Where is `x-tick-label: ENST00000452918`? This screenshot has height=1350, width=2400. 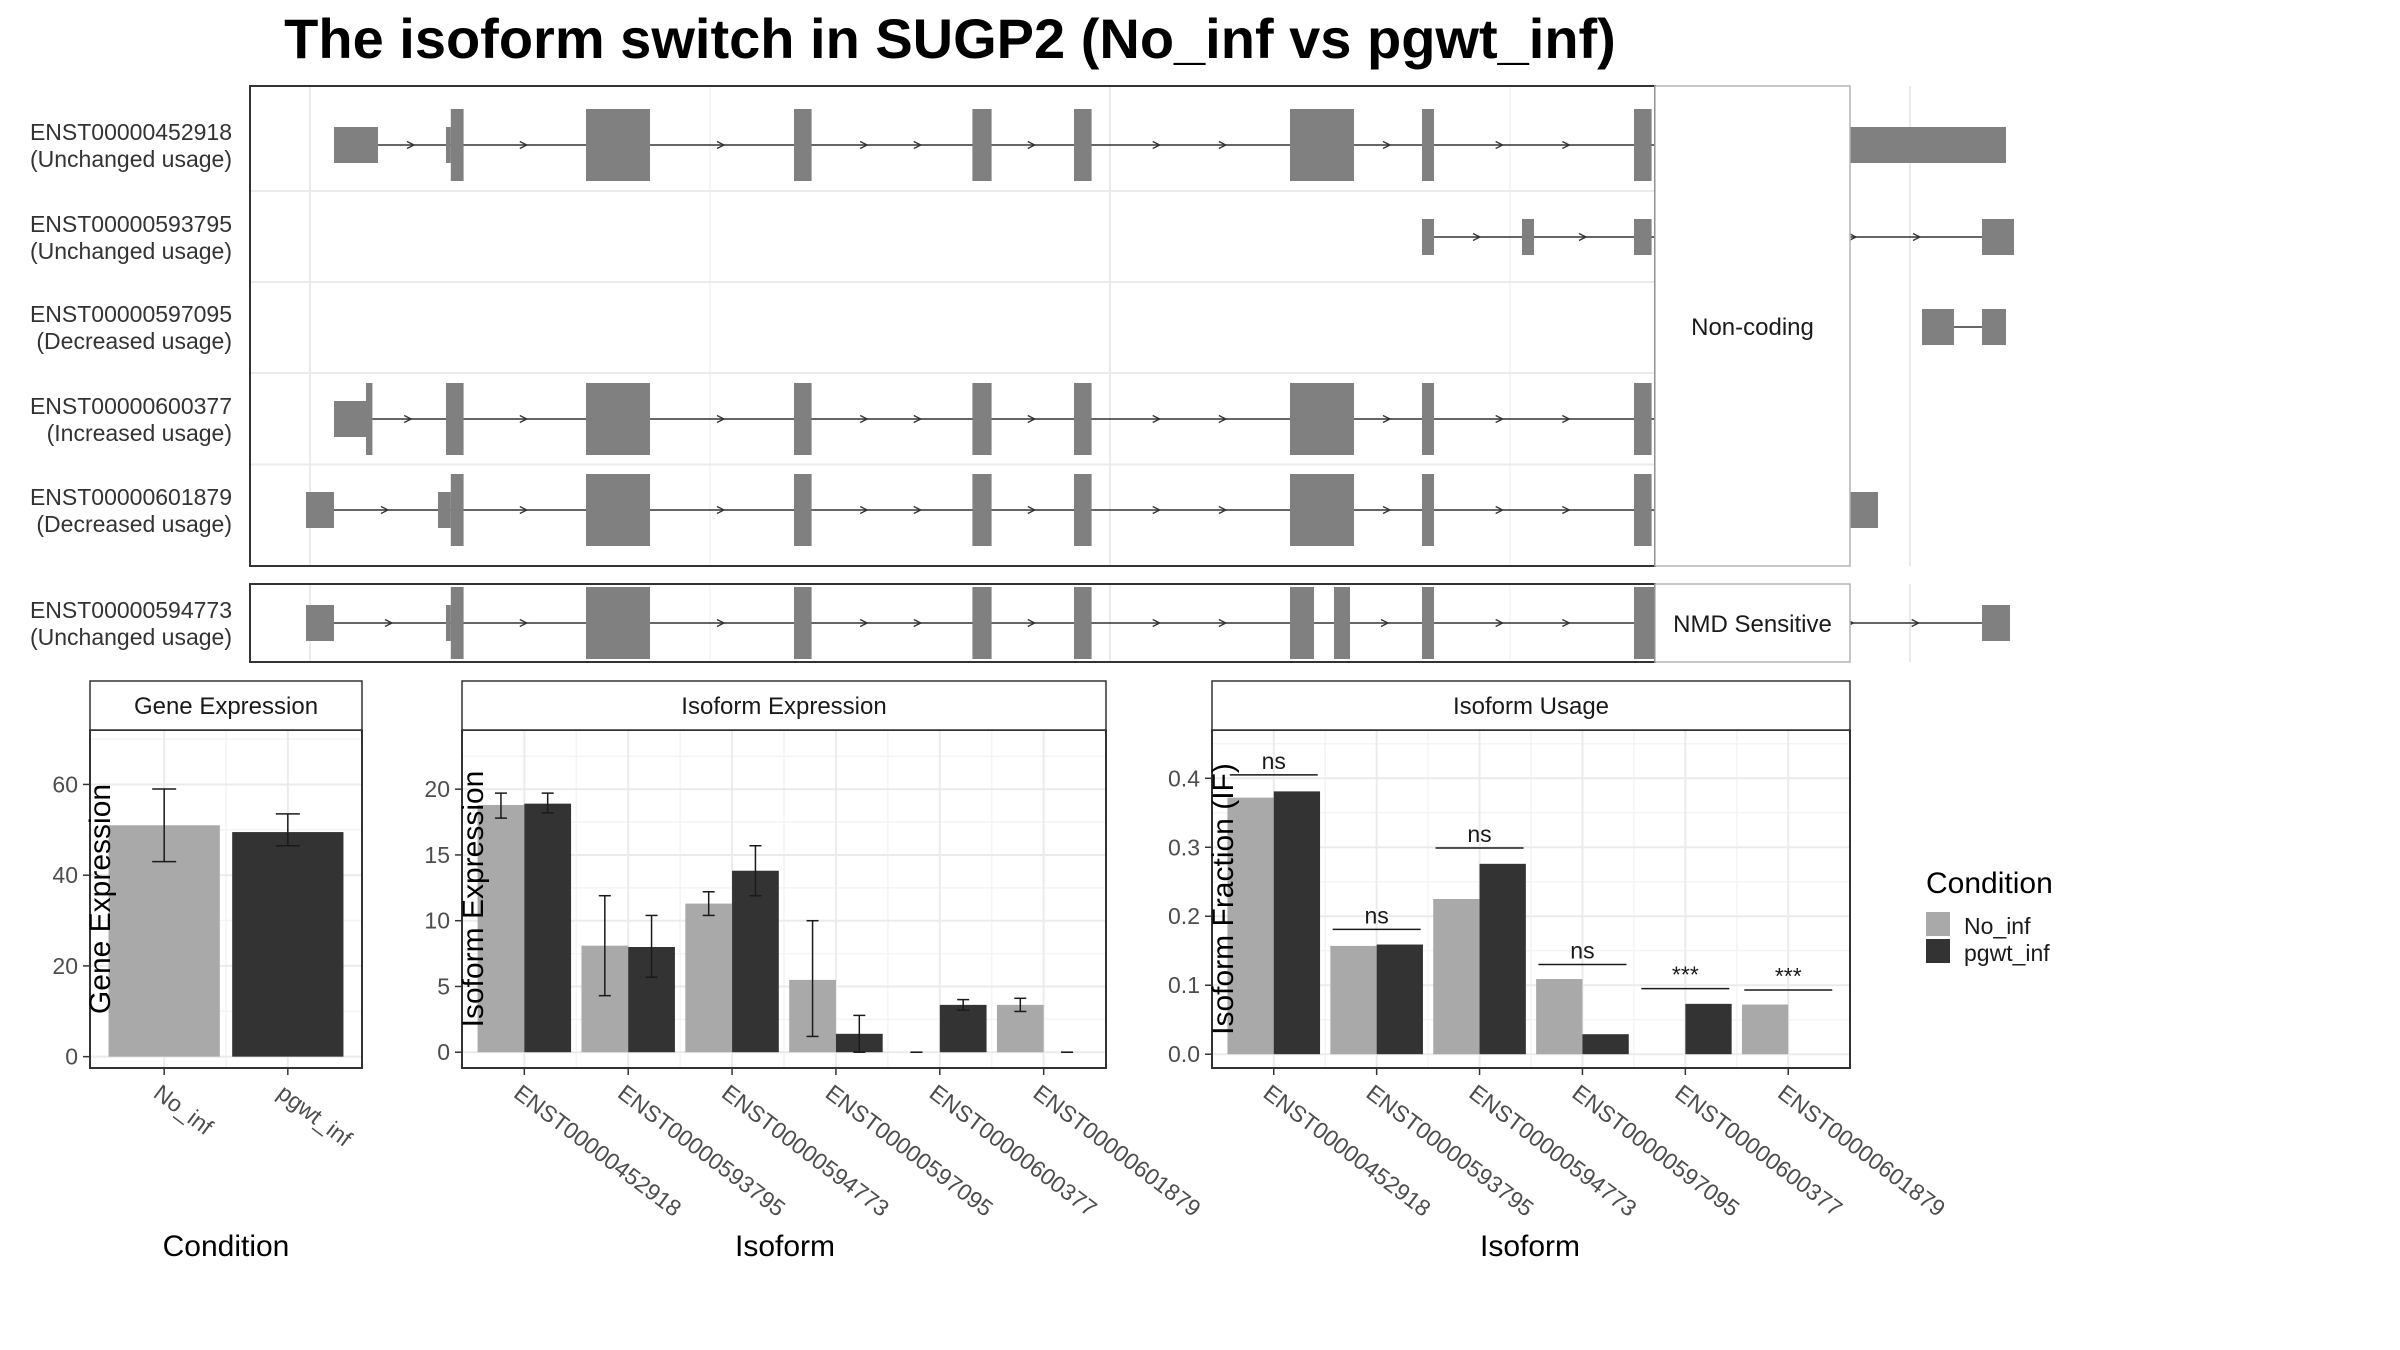
x-tick-label: ENST00000452918 is located at coordinates (597, 1150).